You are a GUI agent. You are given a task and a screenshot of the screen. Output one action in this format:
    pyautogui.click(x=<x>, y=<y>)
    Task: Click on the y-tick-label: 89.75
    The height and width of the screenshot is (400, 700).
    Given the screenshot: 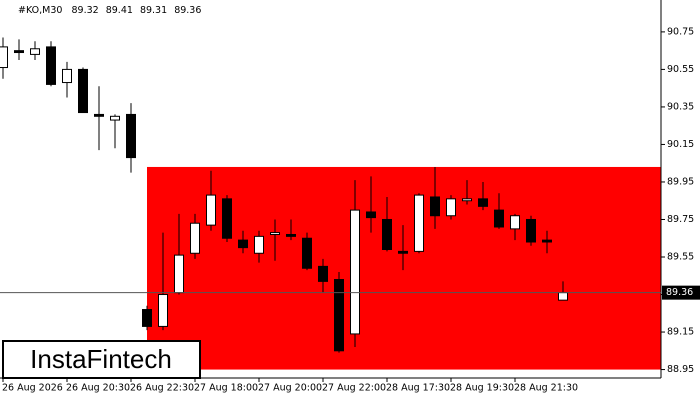 What is the action you would take?
    pyautogui.click(x=680, y=219)
    